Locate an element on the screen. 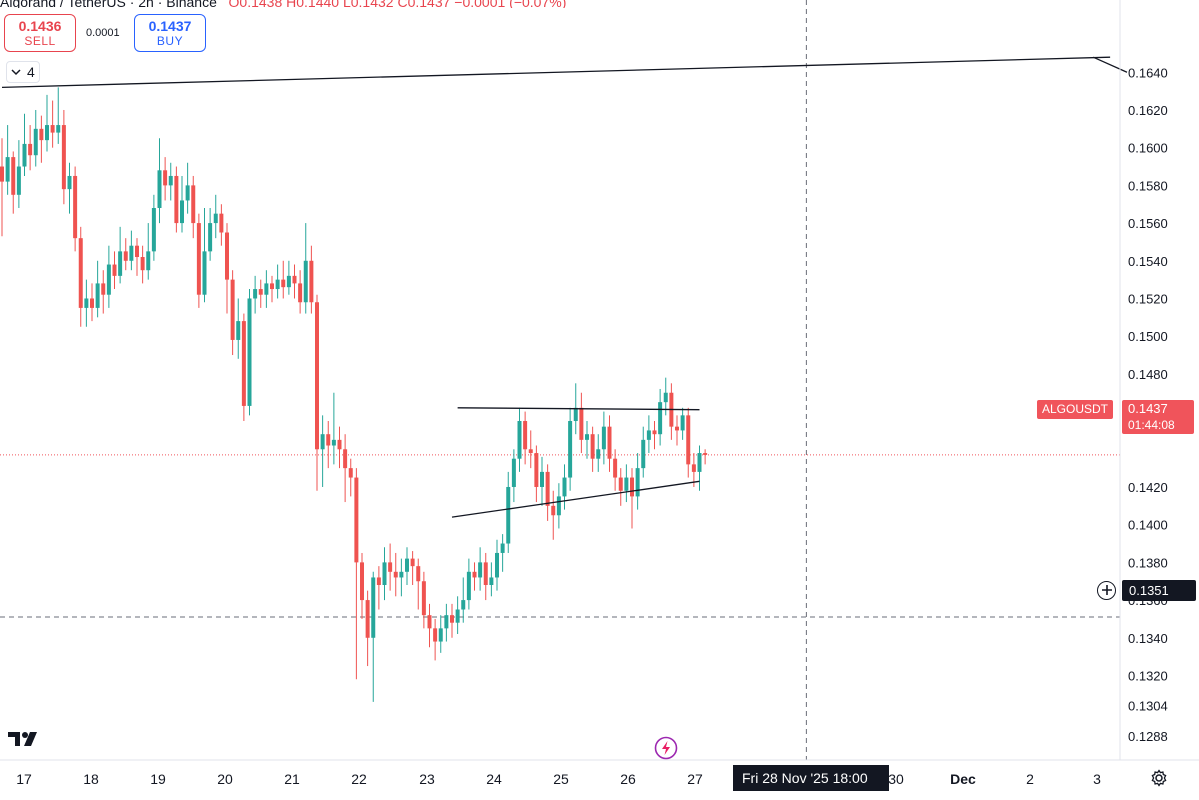 The width and height of the screenshot is (1199, 800). time-tick-label: 22 is located at coordinates (359, 779).